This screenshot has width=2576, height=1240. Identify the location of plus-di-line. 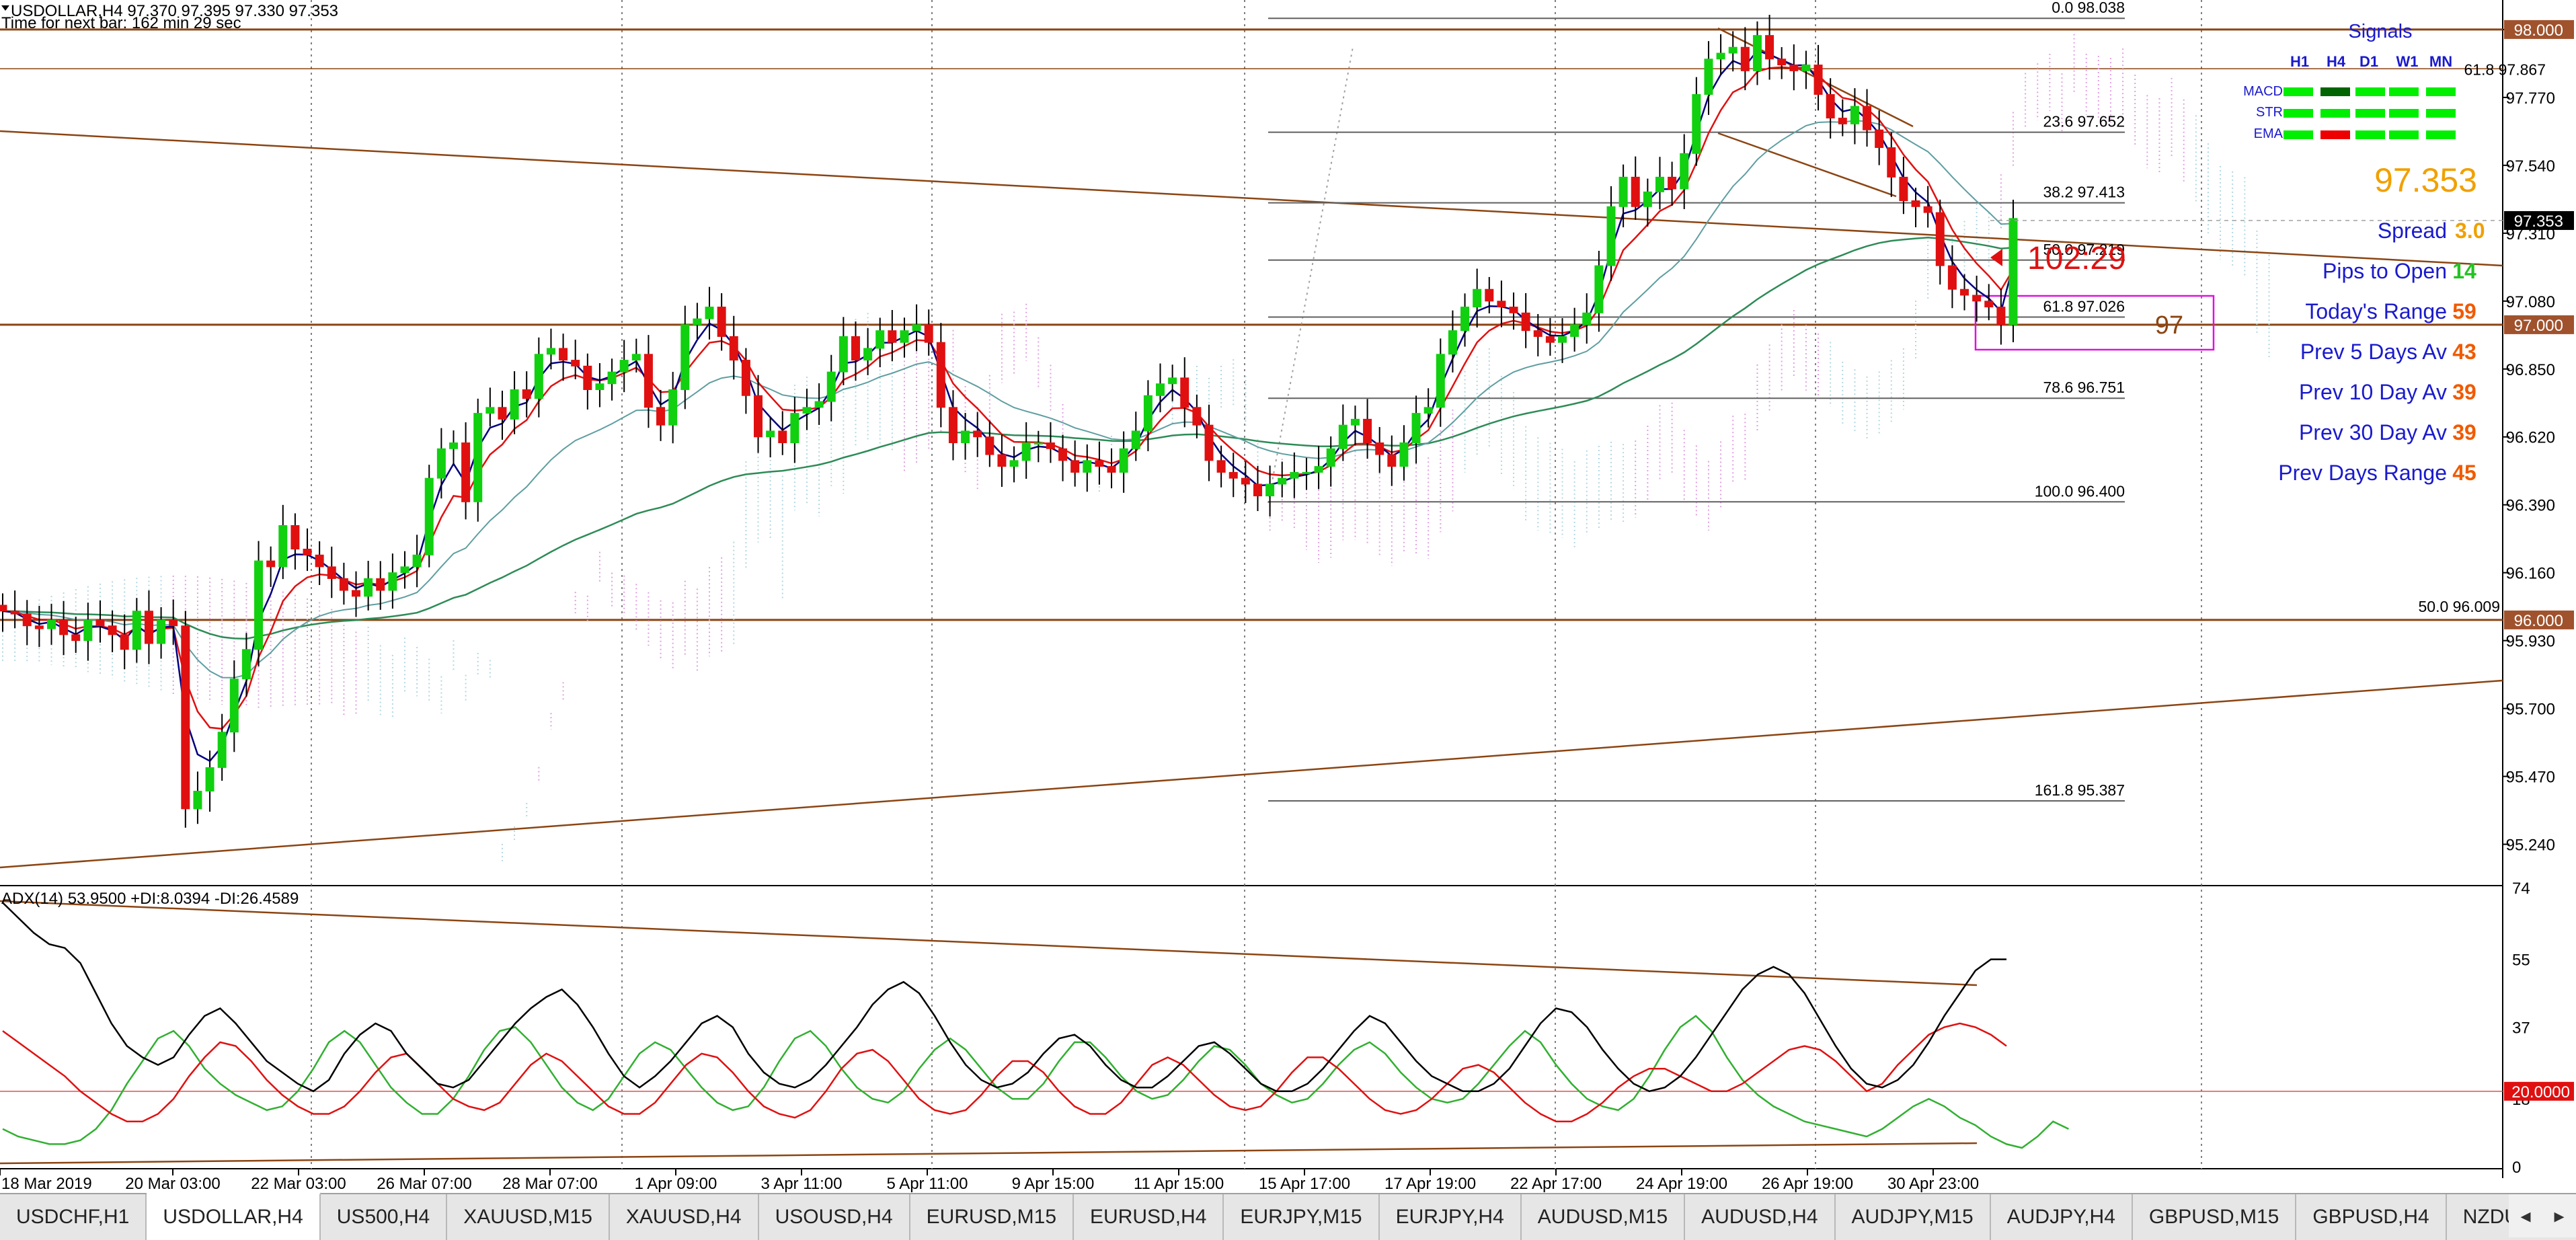
(1036, 1082).